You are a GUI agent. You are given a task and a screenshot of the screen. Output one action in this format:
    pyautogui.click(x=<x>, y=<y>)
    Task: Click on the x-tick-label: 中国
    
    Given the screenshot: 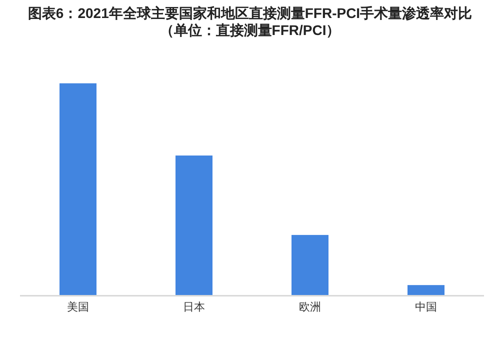 What is the action you would take?
    pyautogui.click(x=426, y=307)
    